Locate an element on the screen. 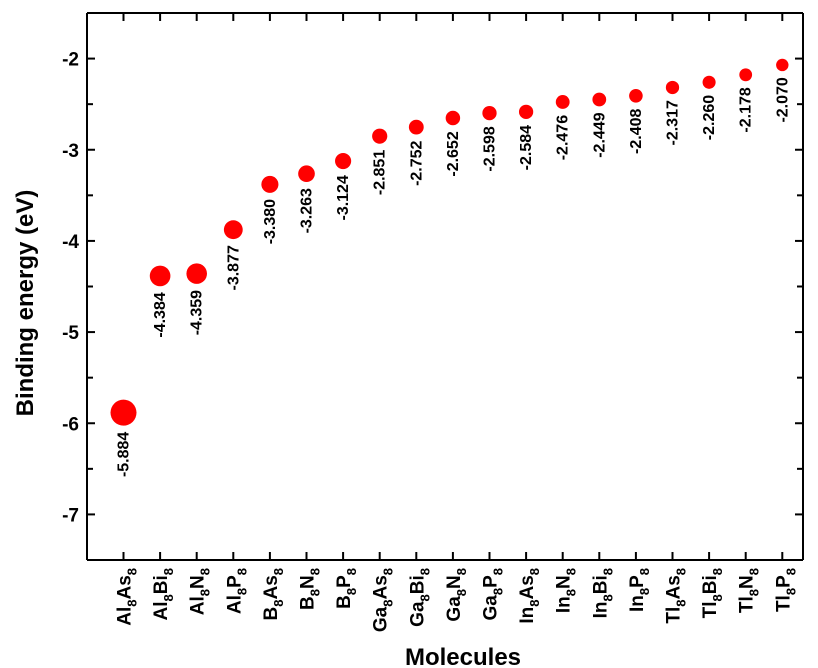 This screenshot has height=668, width=818. data-label: -2.476 is located at coordinates (563, 137).